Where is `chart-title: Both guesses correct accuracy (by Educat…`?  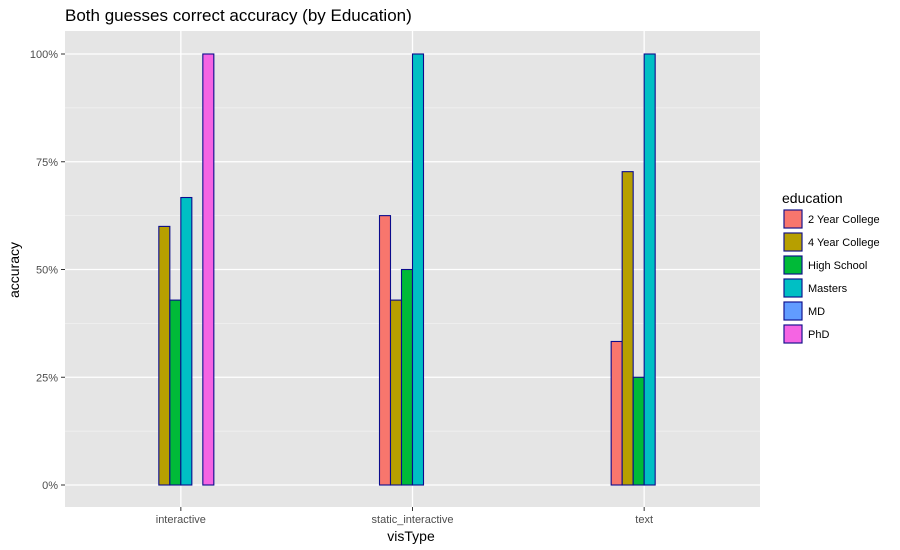 chart-title: Both guesses correct accuracy (by Educat… is located at coordinates (238, 15).